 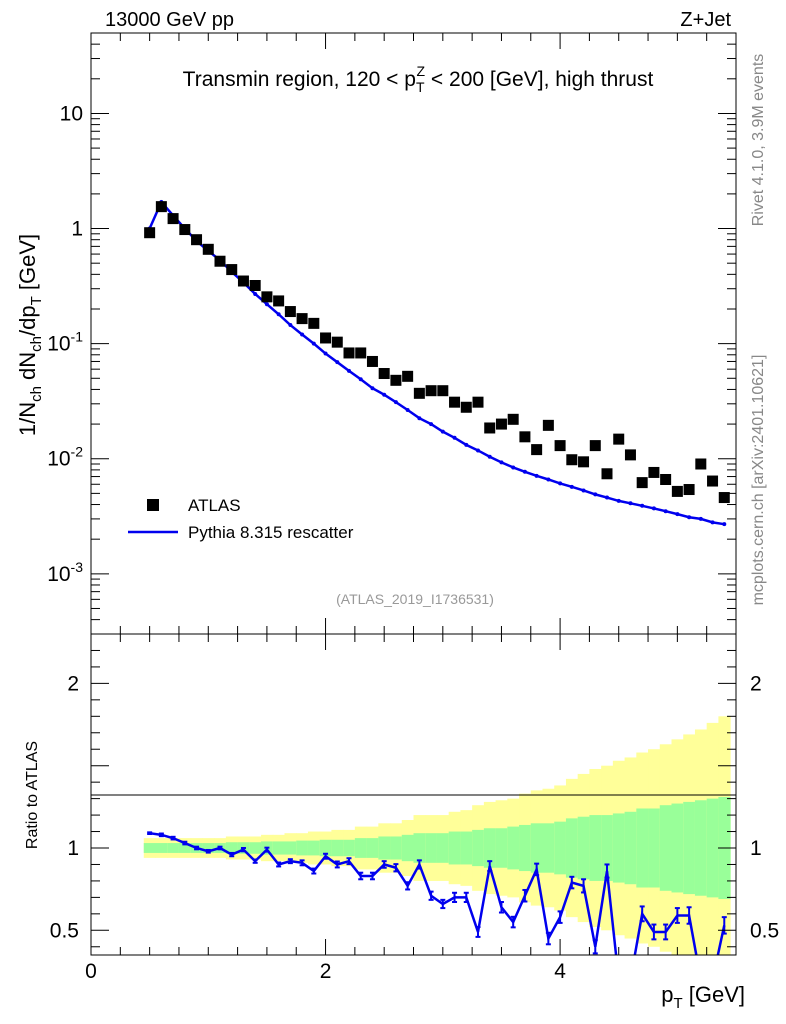 What do you see at coordinates (153, 505) in the screenshot?
I see `legend-atlas-marker` at bounding box center [153, 505].